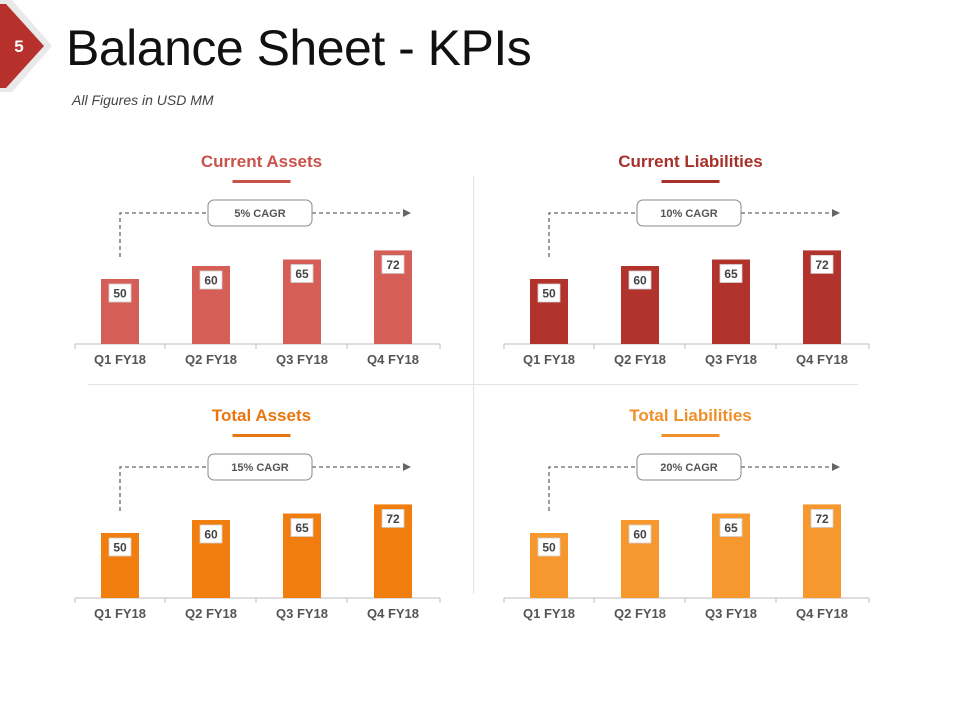  What do you see at coordinates (261, 161) in the screenshot?
I see `chart-title: Current Assets` at bounding box center [261, 161].